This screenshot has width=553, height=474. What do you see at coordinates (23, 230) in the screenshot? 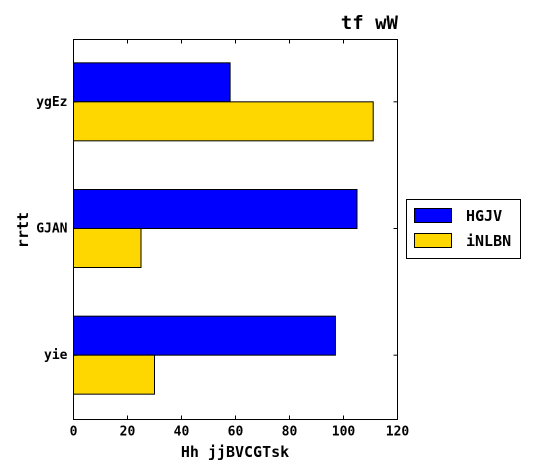
I see `y-axis-label: rrtt` at bounding box center [23, 230].